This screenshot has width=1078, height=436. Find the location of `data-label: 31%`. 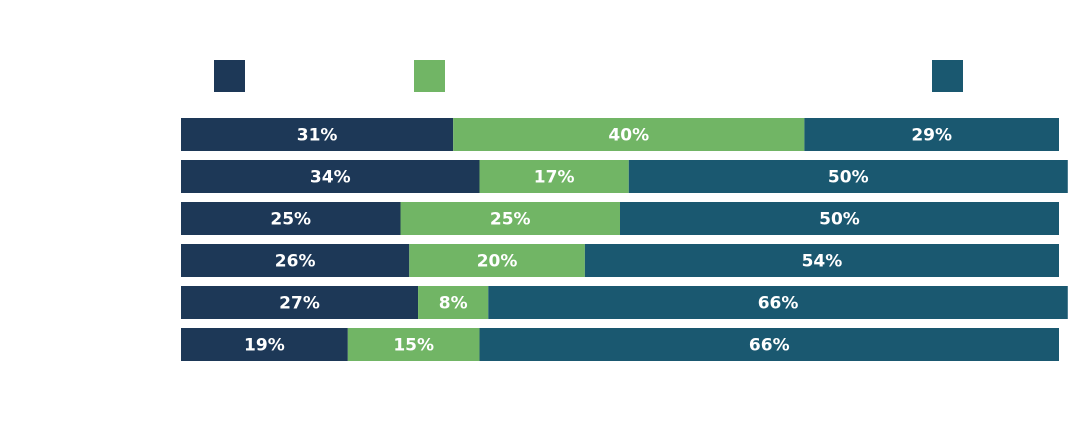

data-label: 31% is located at coordinates (317, 136).